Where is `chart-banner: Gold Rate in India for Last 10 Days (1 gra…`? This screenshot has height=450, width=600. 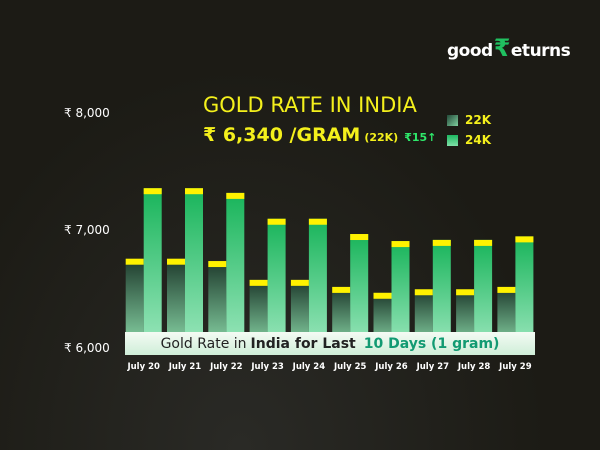 chart-banner: Gold Rate in India for Last 10 Days (1 gra… is located at coordinates (330, 343).